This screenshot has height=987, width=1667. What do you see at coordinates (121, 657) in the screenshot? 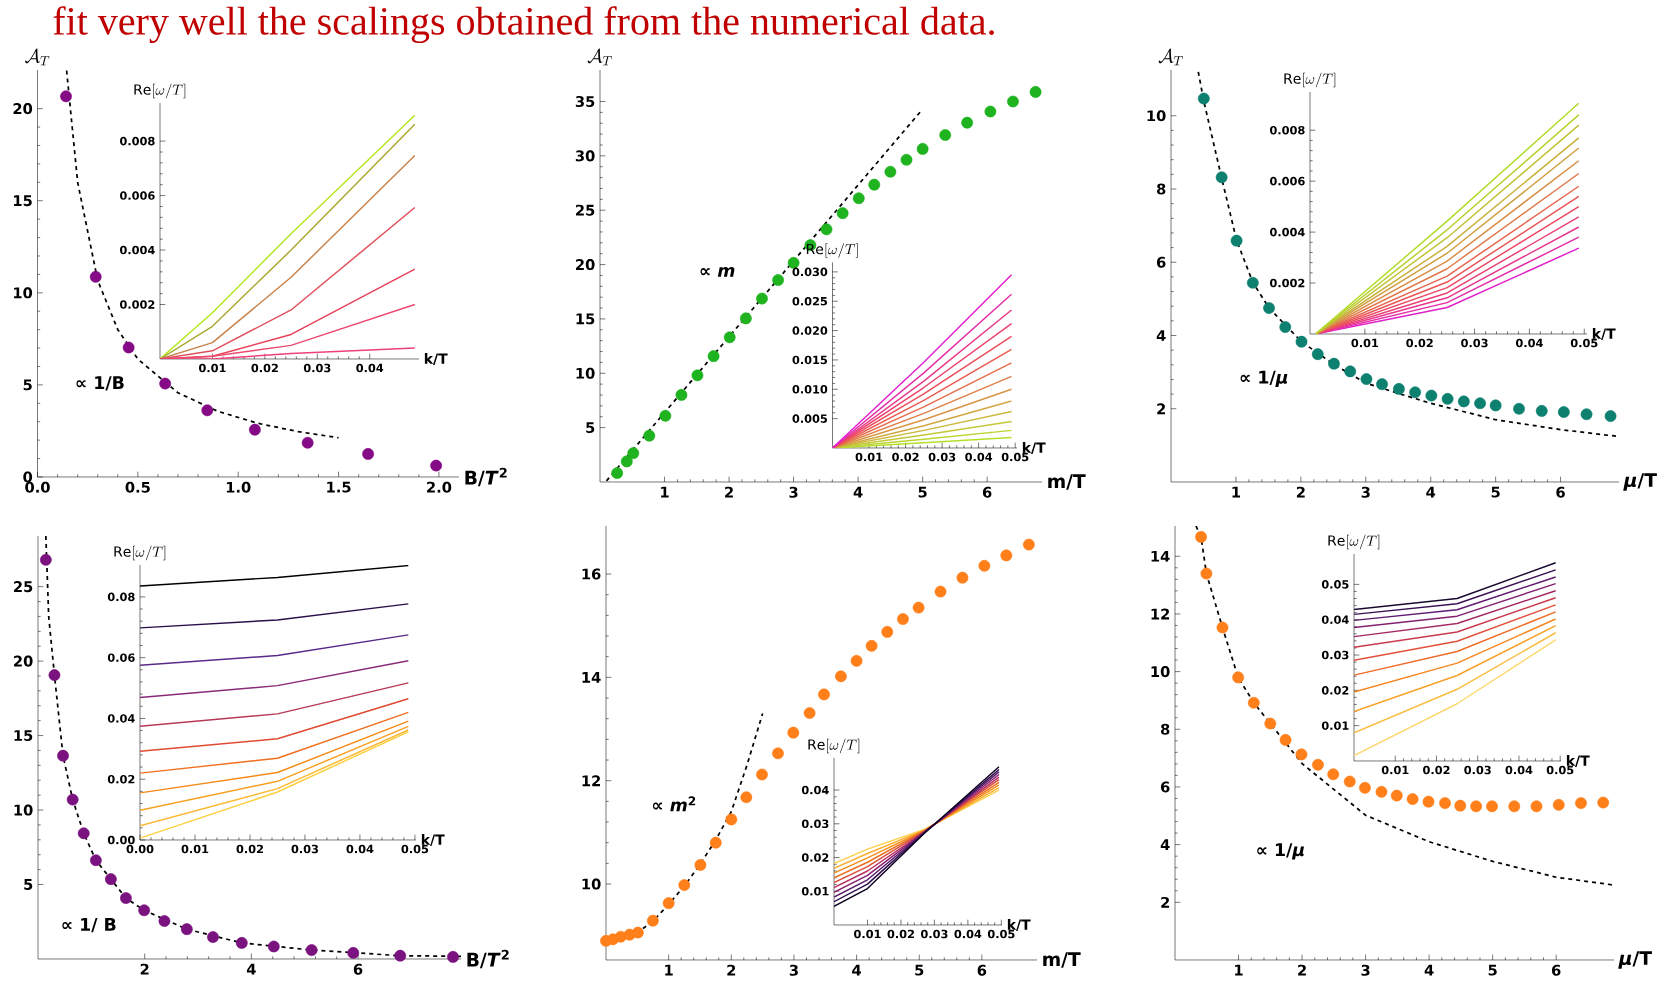
I see `y-tick-label: 0.06` at bounding box center [121, 657].